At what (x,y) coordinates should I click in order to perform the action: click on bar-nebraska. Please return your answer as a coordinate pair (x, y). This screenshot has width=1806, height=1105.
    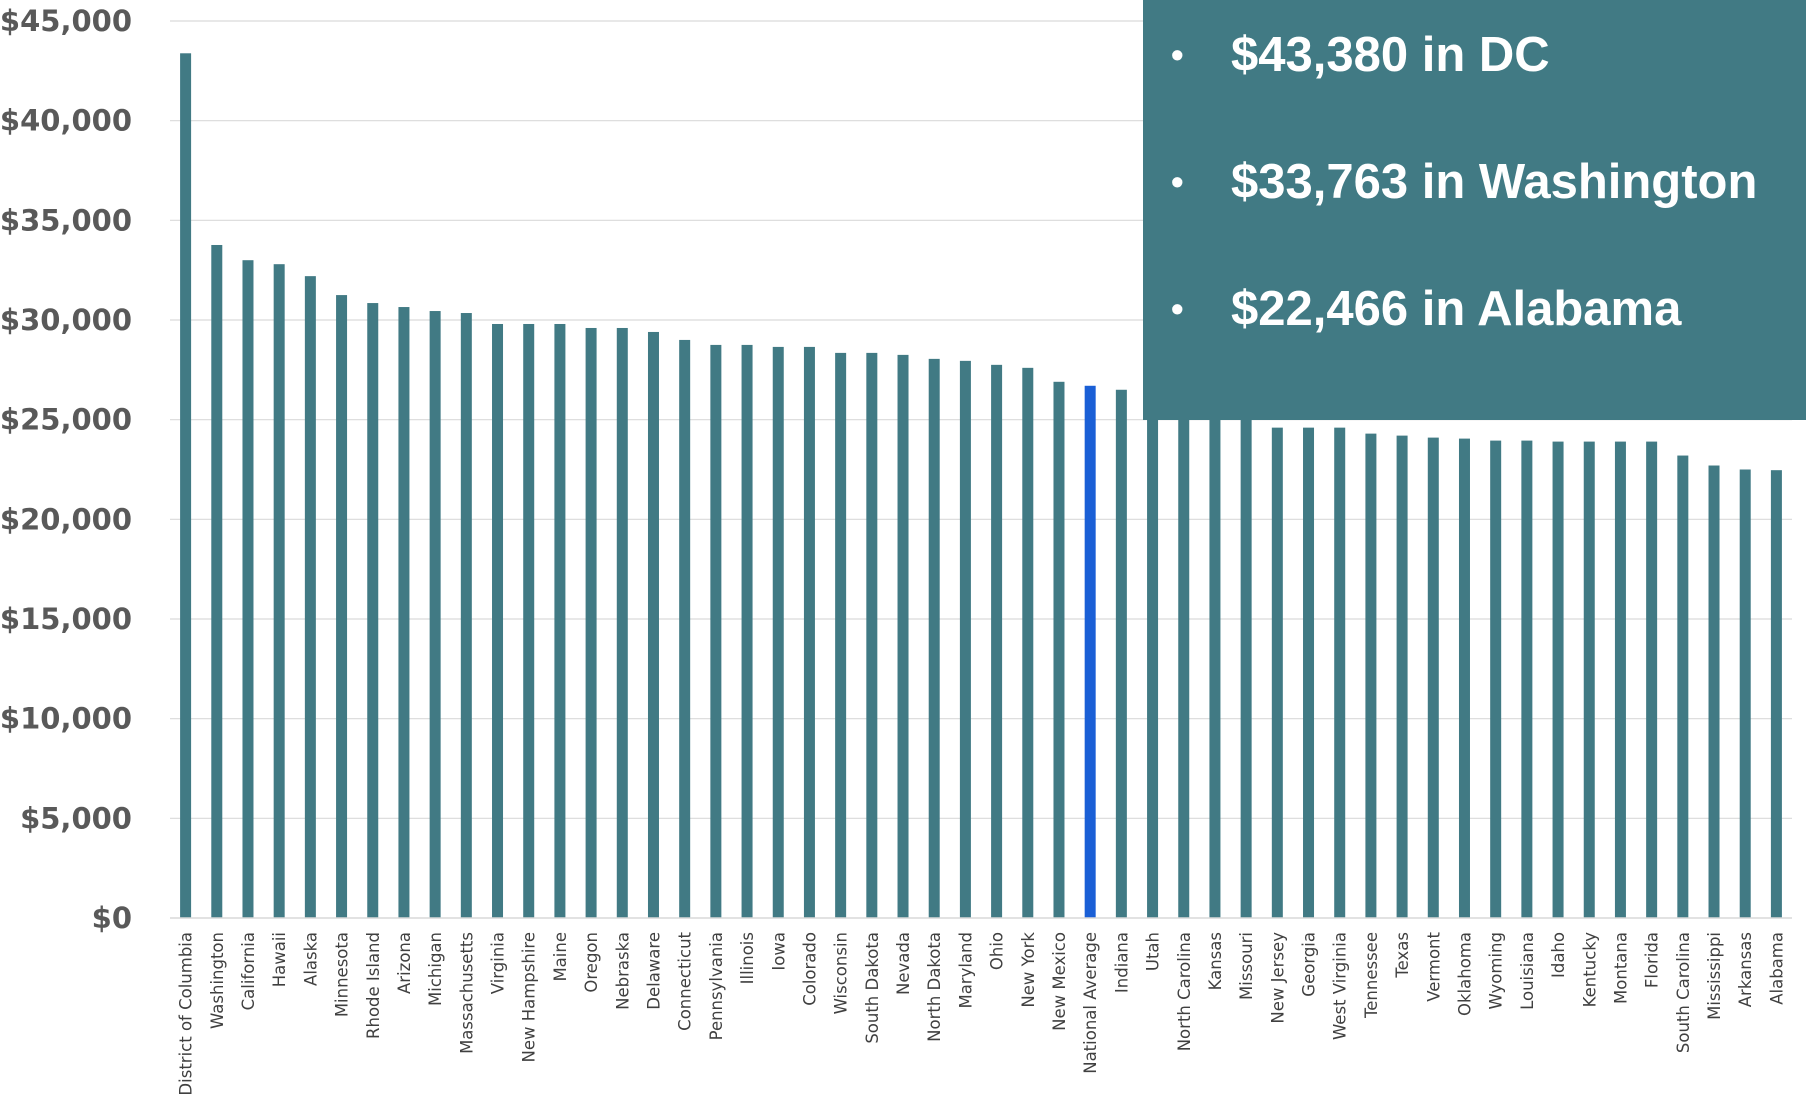
    Looking at the image, I should click on (622, 622).